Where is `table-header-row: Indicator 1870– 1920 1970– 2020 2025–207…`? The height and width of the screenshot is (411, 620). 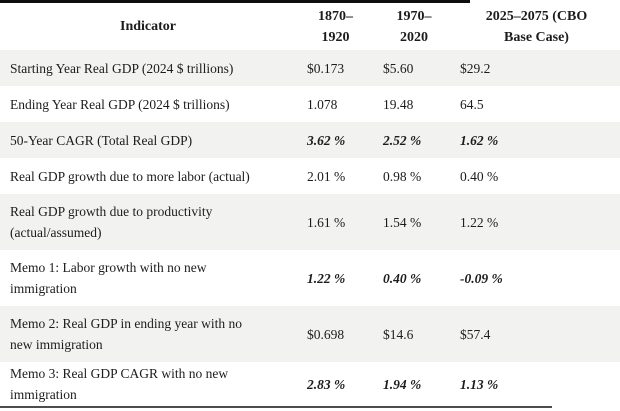
table-header-row: Indicator 1870– 1920 1970– 2020 2025–207… is located at coordinates (310, 26).